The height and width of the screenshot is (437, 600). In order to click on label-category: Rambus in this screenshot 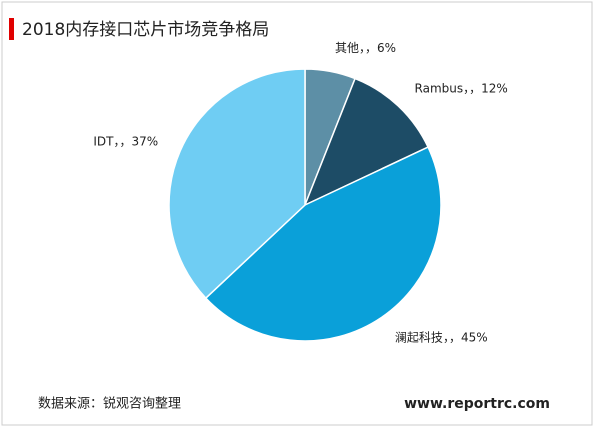, I will do `click(439, 88)`.